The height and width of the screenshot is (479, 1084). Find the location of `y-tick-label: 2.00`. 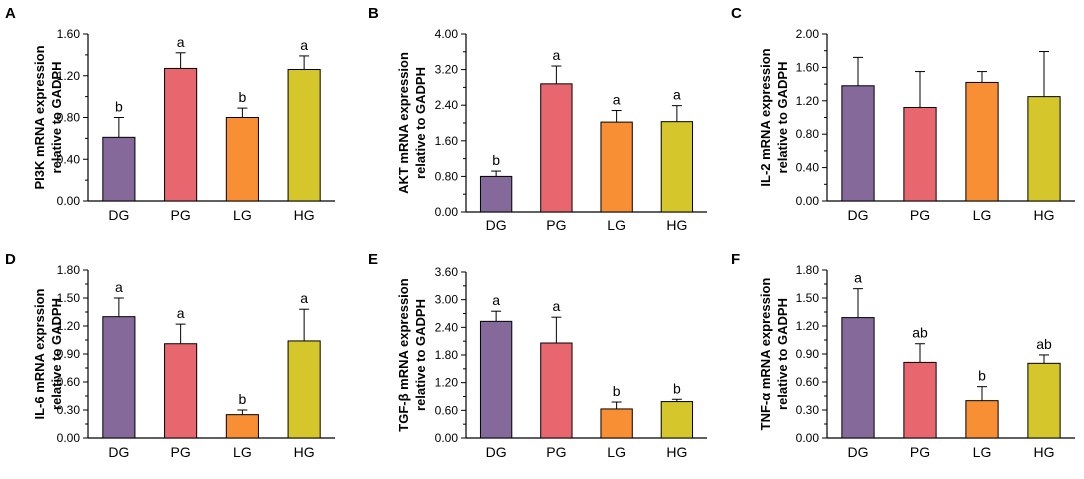

y-tick-label: 2.00 is located at coordinates (808, 34).